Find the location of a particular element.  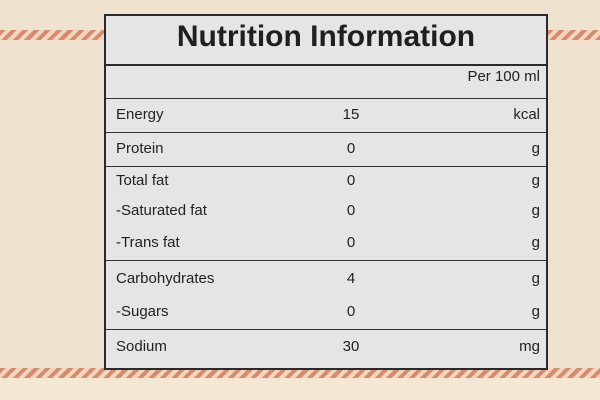

nutrient-name: Protein is located at coordinates (140, 148).